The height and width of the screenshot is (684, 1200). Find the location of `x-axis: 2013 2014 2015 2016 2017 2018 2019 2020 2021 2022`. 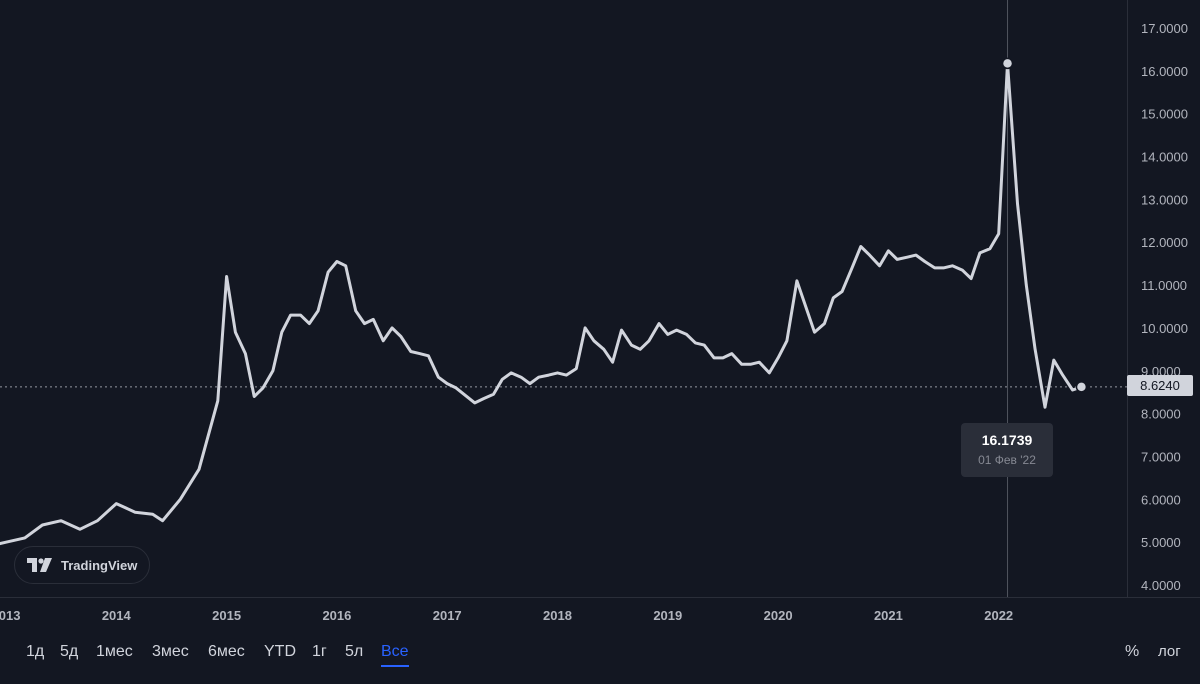

x-axis: 2013 2014 2015 2016 2017 2018 2019 2020 2021 2022 is located at coordinates (506, 615).